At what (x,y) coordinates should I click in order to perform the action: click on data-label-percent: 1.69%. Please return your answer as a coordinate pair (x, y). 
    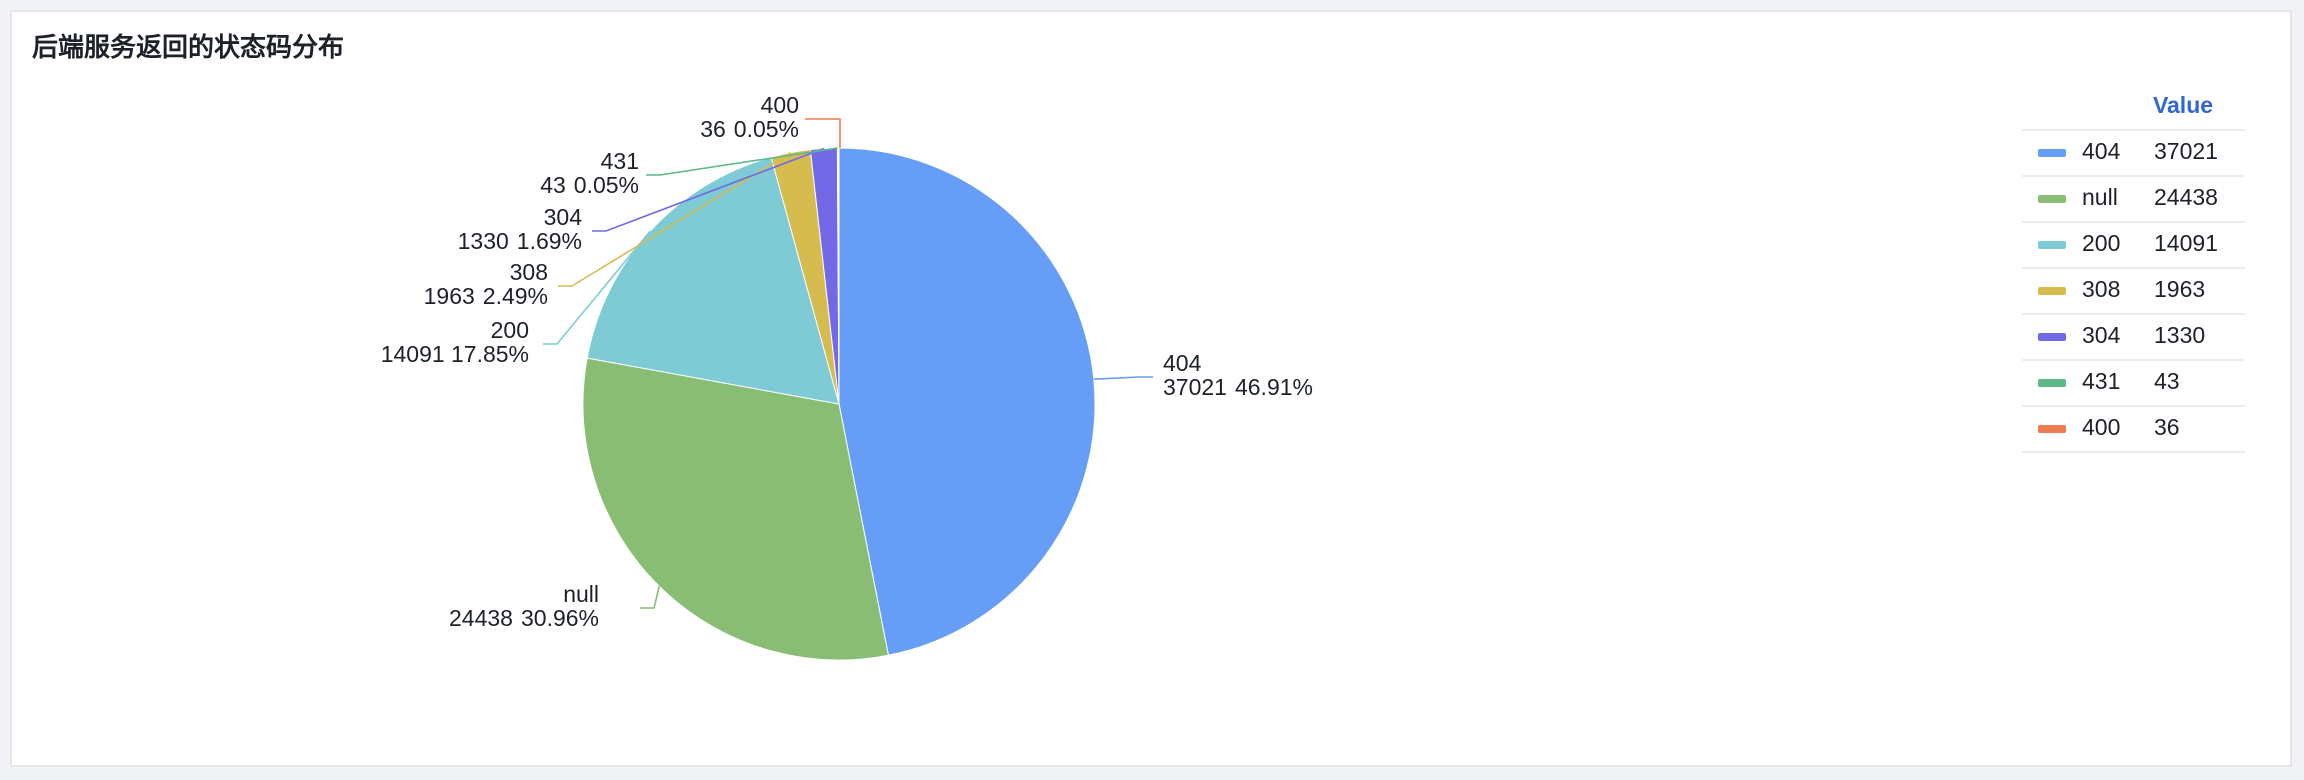
    Looking at the image, I should click on (549, 241).